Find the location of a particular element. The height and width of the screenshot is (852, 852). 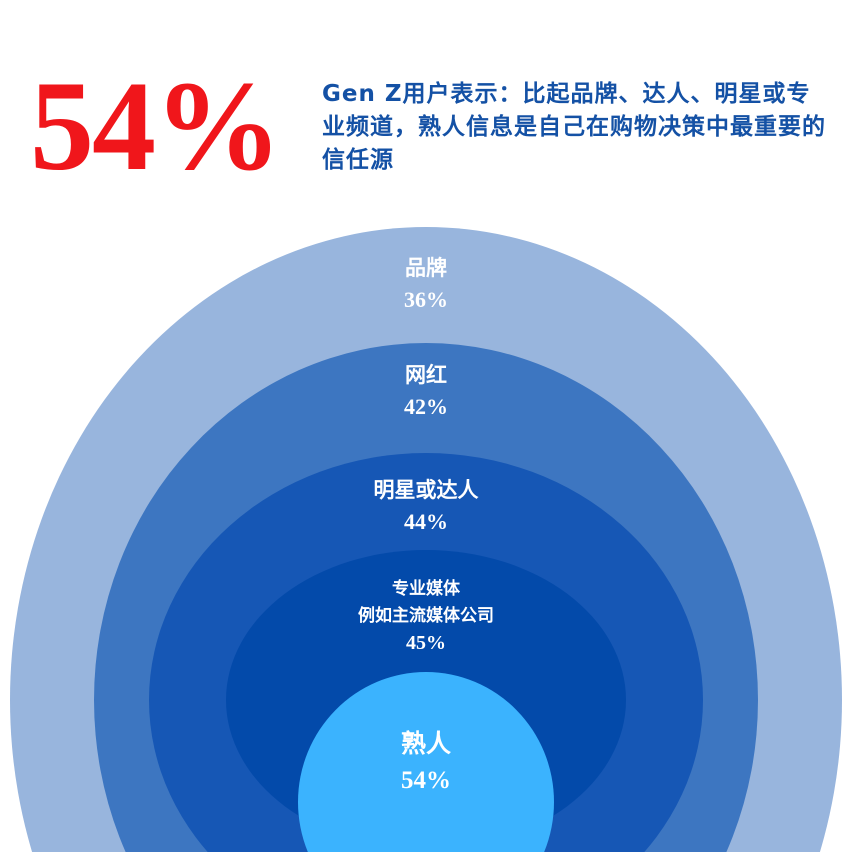

label-influencer: 网红 42% is located at coordinates (426, 392).